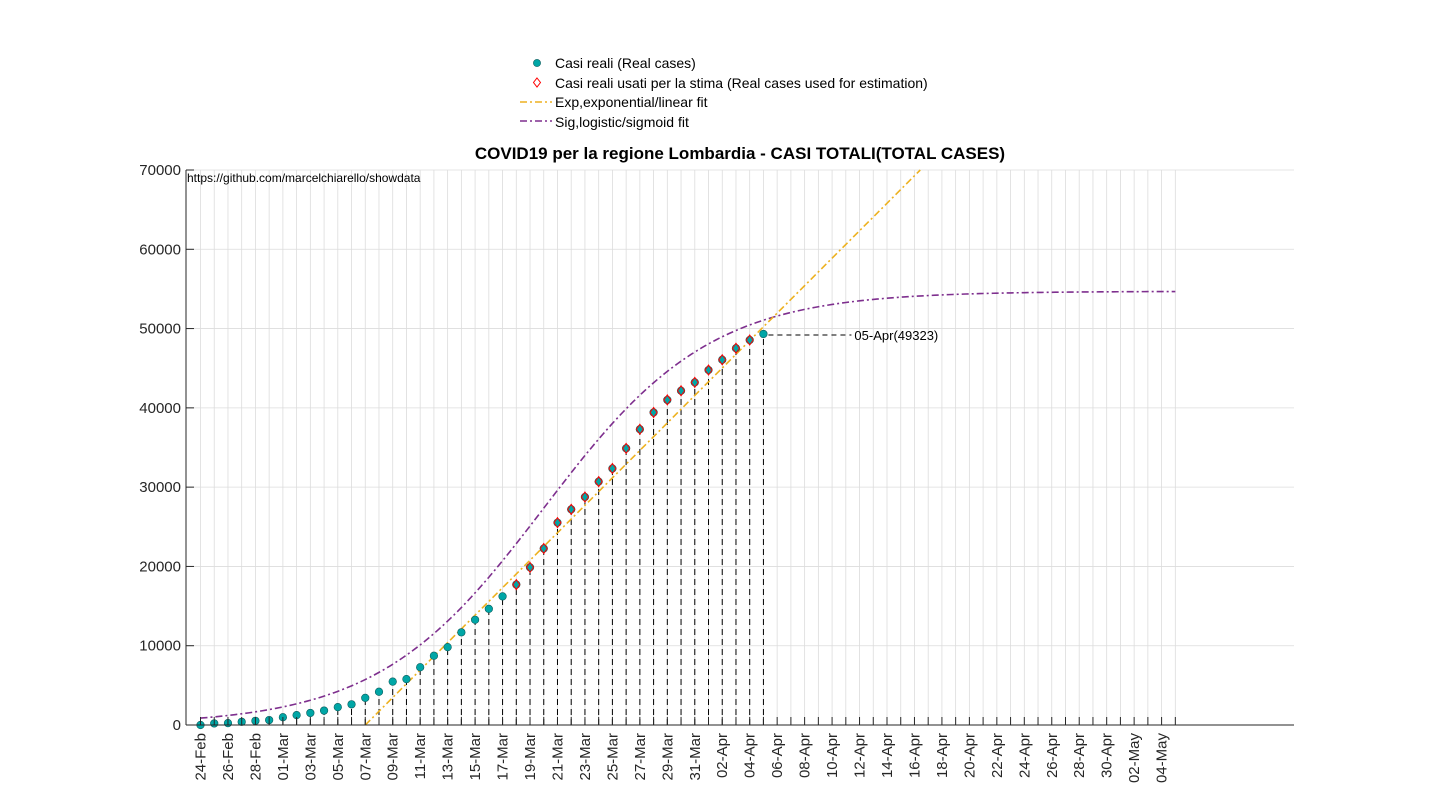 The width and height of the screenshot is (1430, 800). I want to click on x-tick-label: 17-Mar, so click(503, 757).